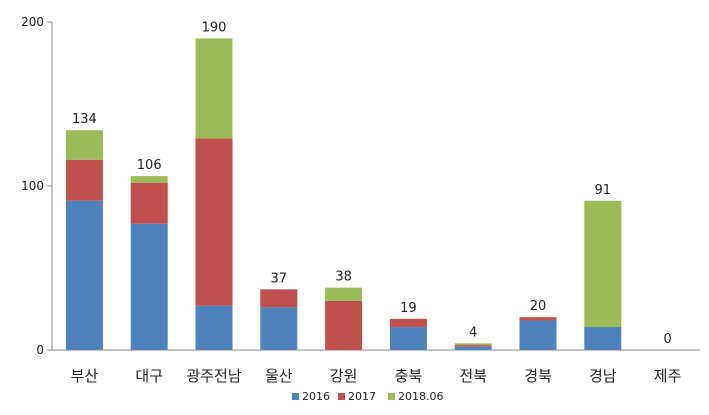 This screenshot has width=709, height=415. What do you see at coordinates (362, 396) in the screenshot?
I see `legend-label: 2017` at bounding box center [362, 396].